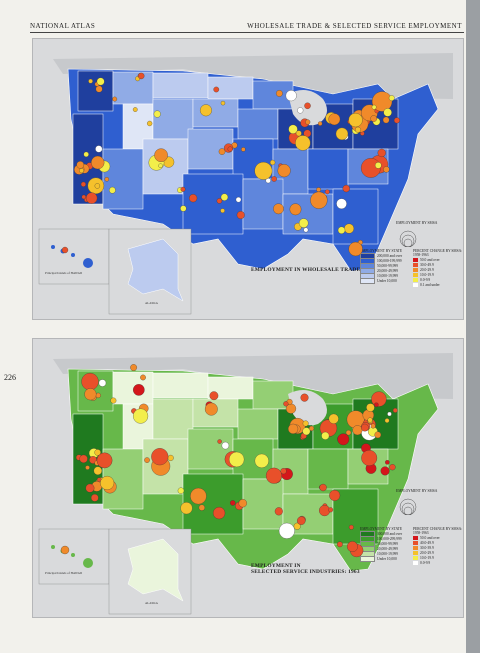 The height and width of the screenshot is (653, 480). I want to click on state-class-swatch, so click(367, 558).